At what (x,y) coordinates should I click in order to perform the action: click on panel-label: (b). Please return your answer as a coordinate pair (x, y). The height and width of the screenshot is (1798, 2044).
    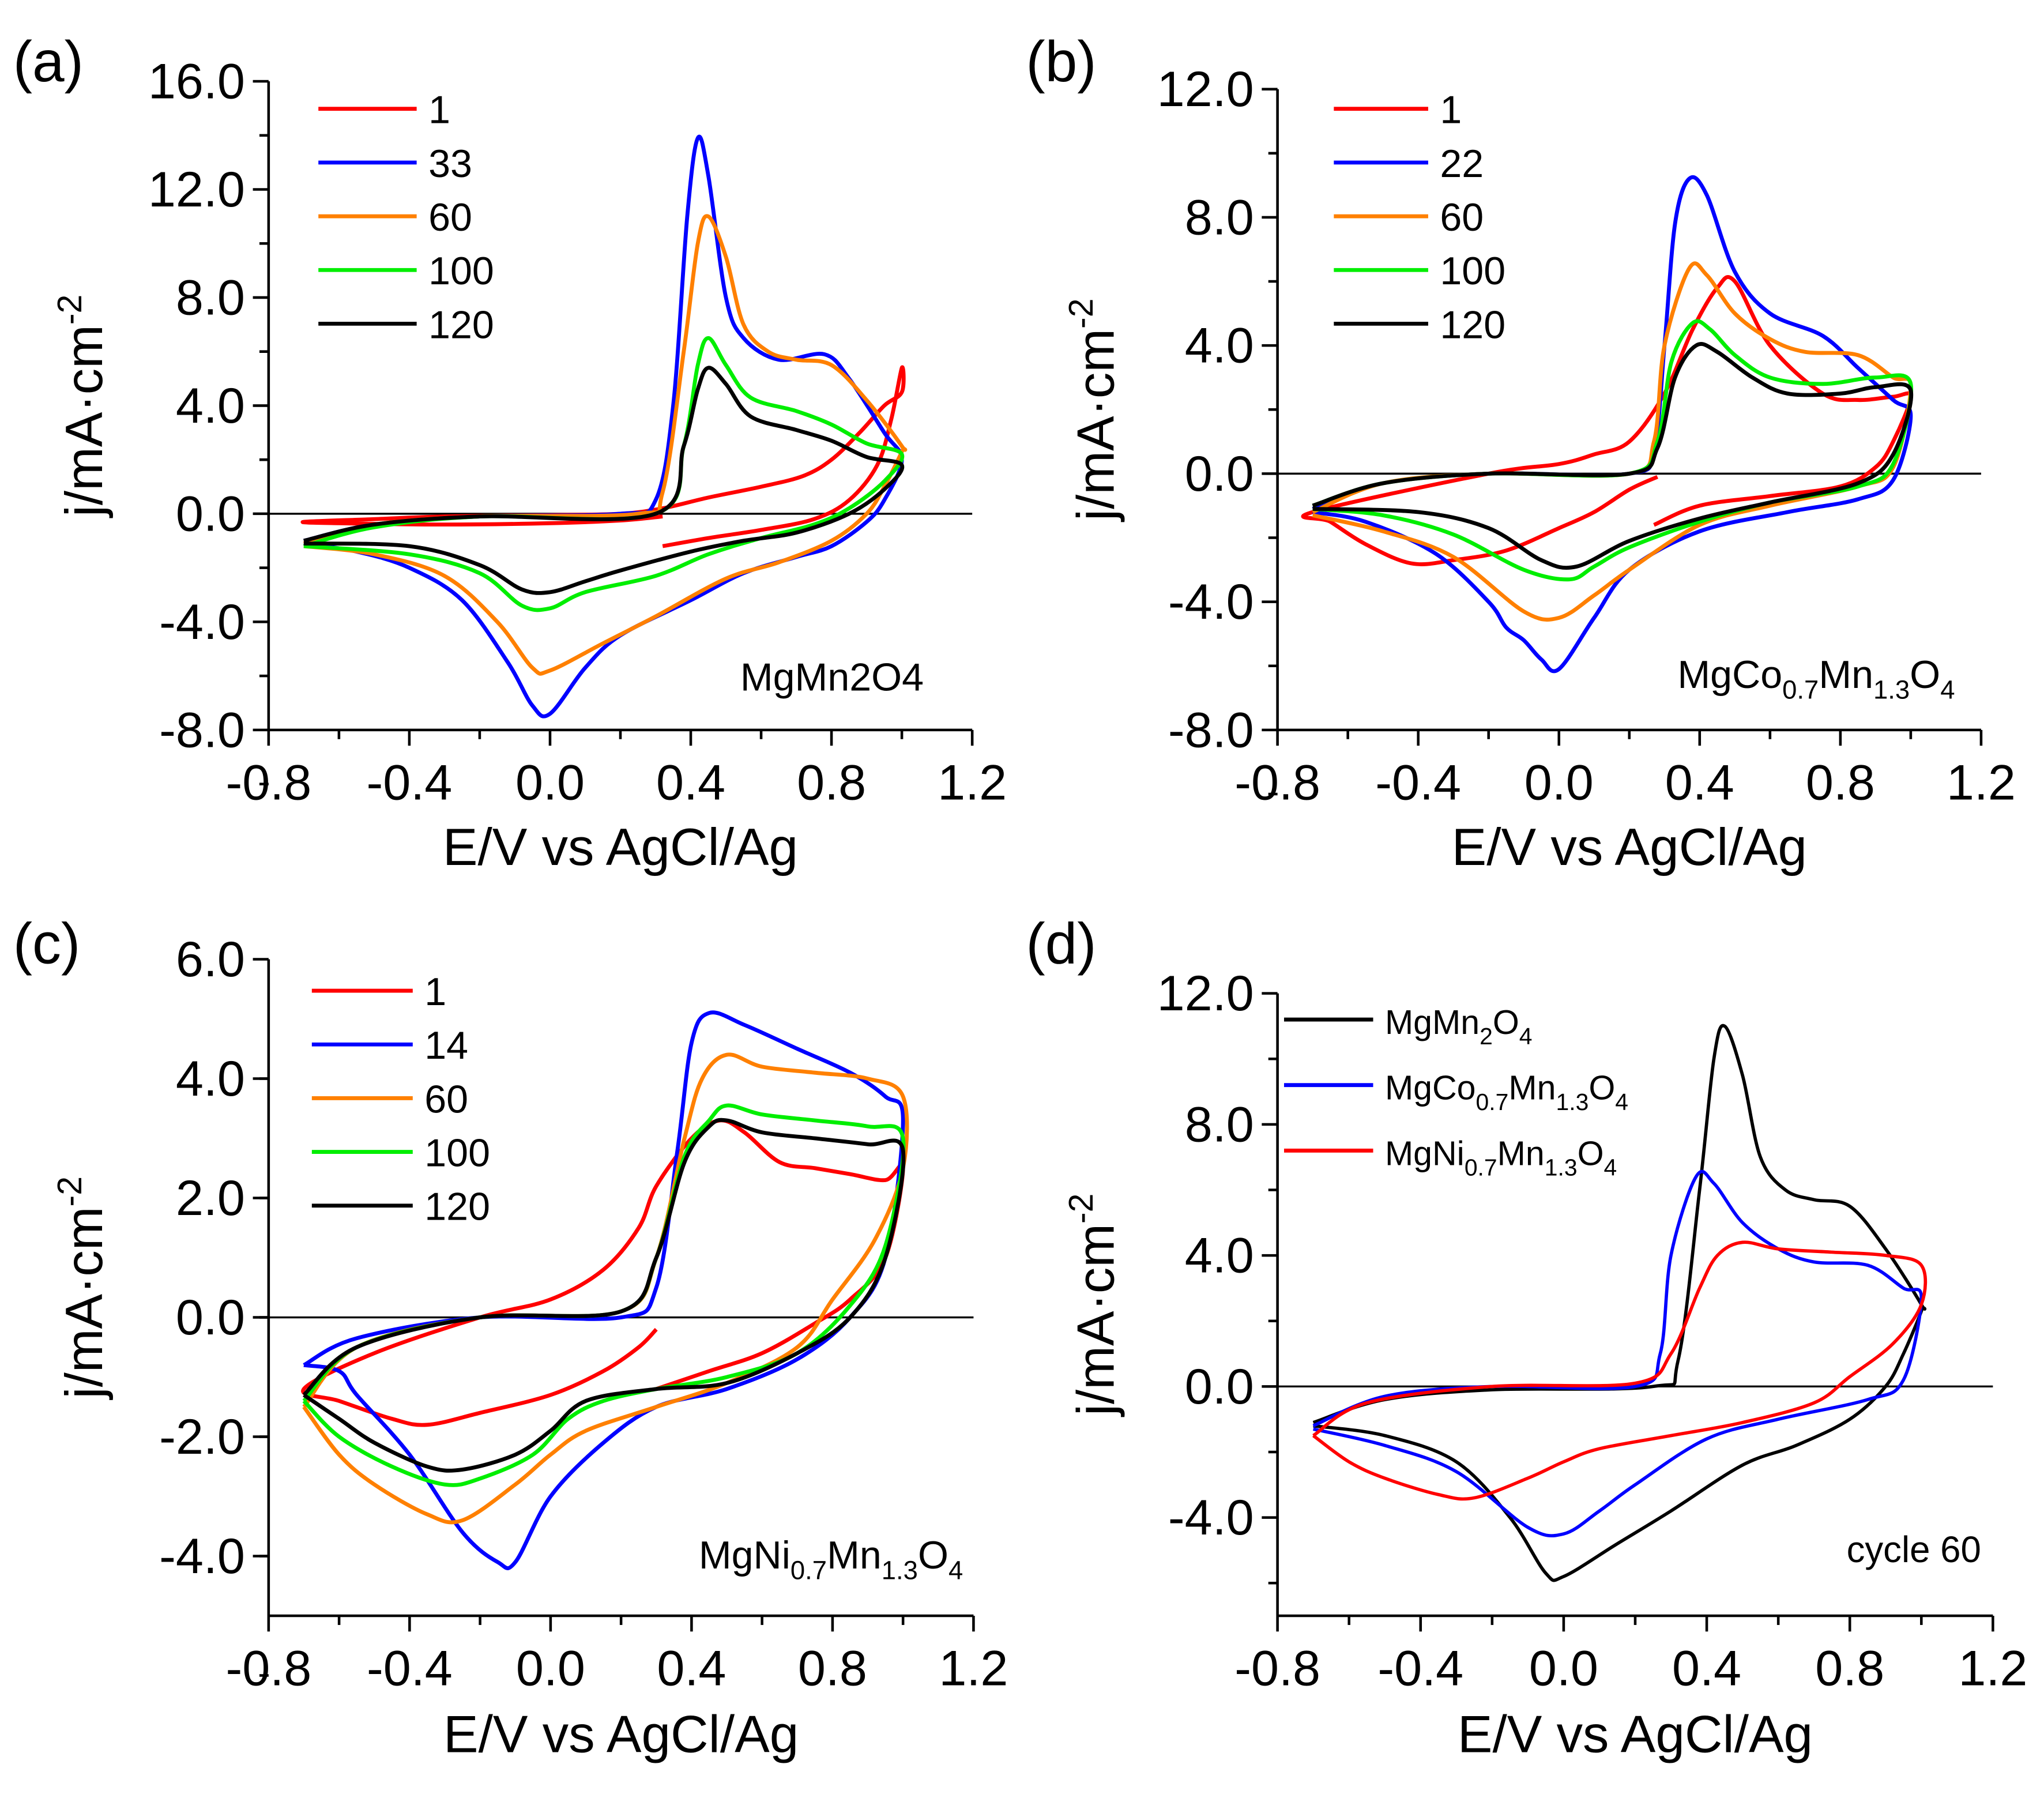
    Looking at the image, I should click on (1061, 61).